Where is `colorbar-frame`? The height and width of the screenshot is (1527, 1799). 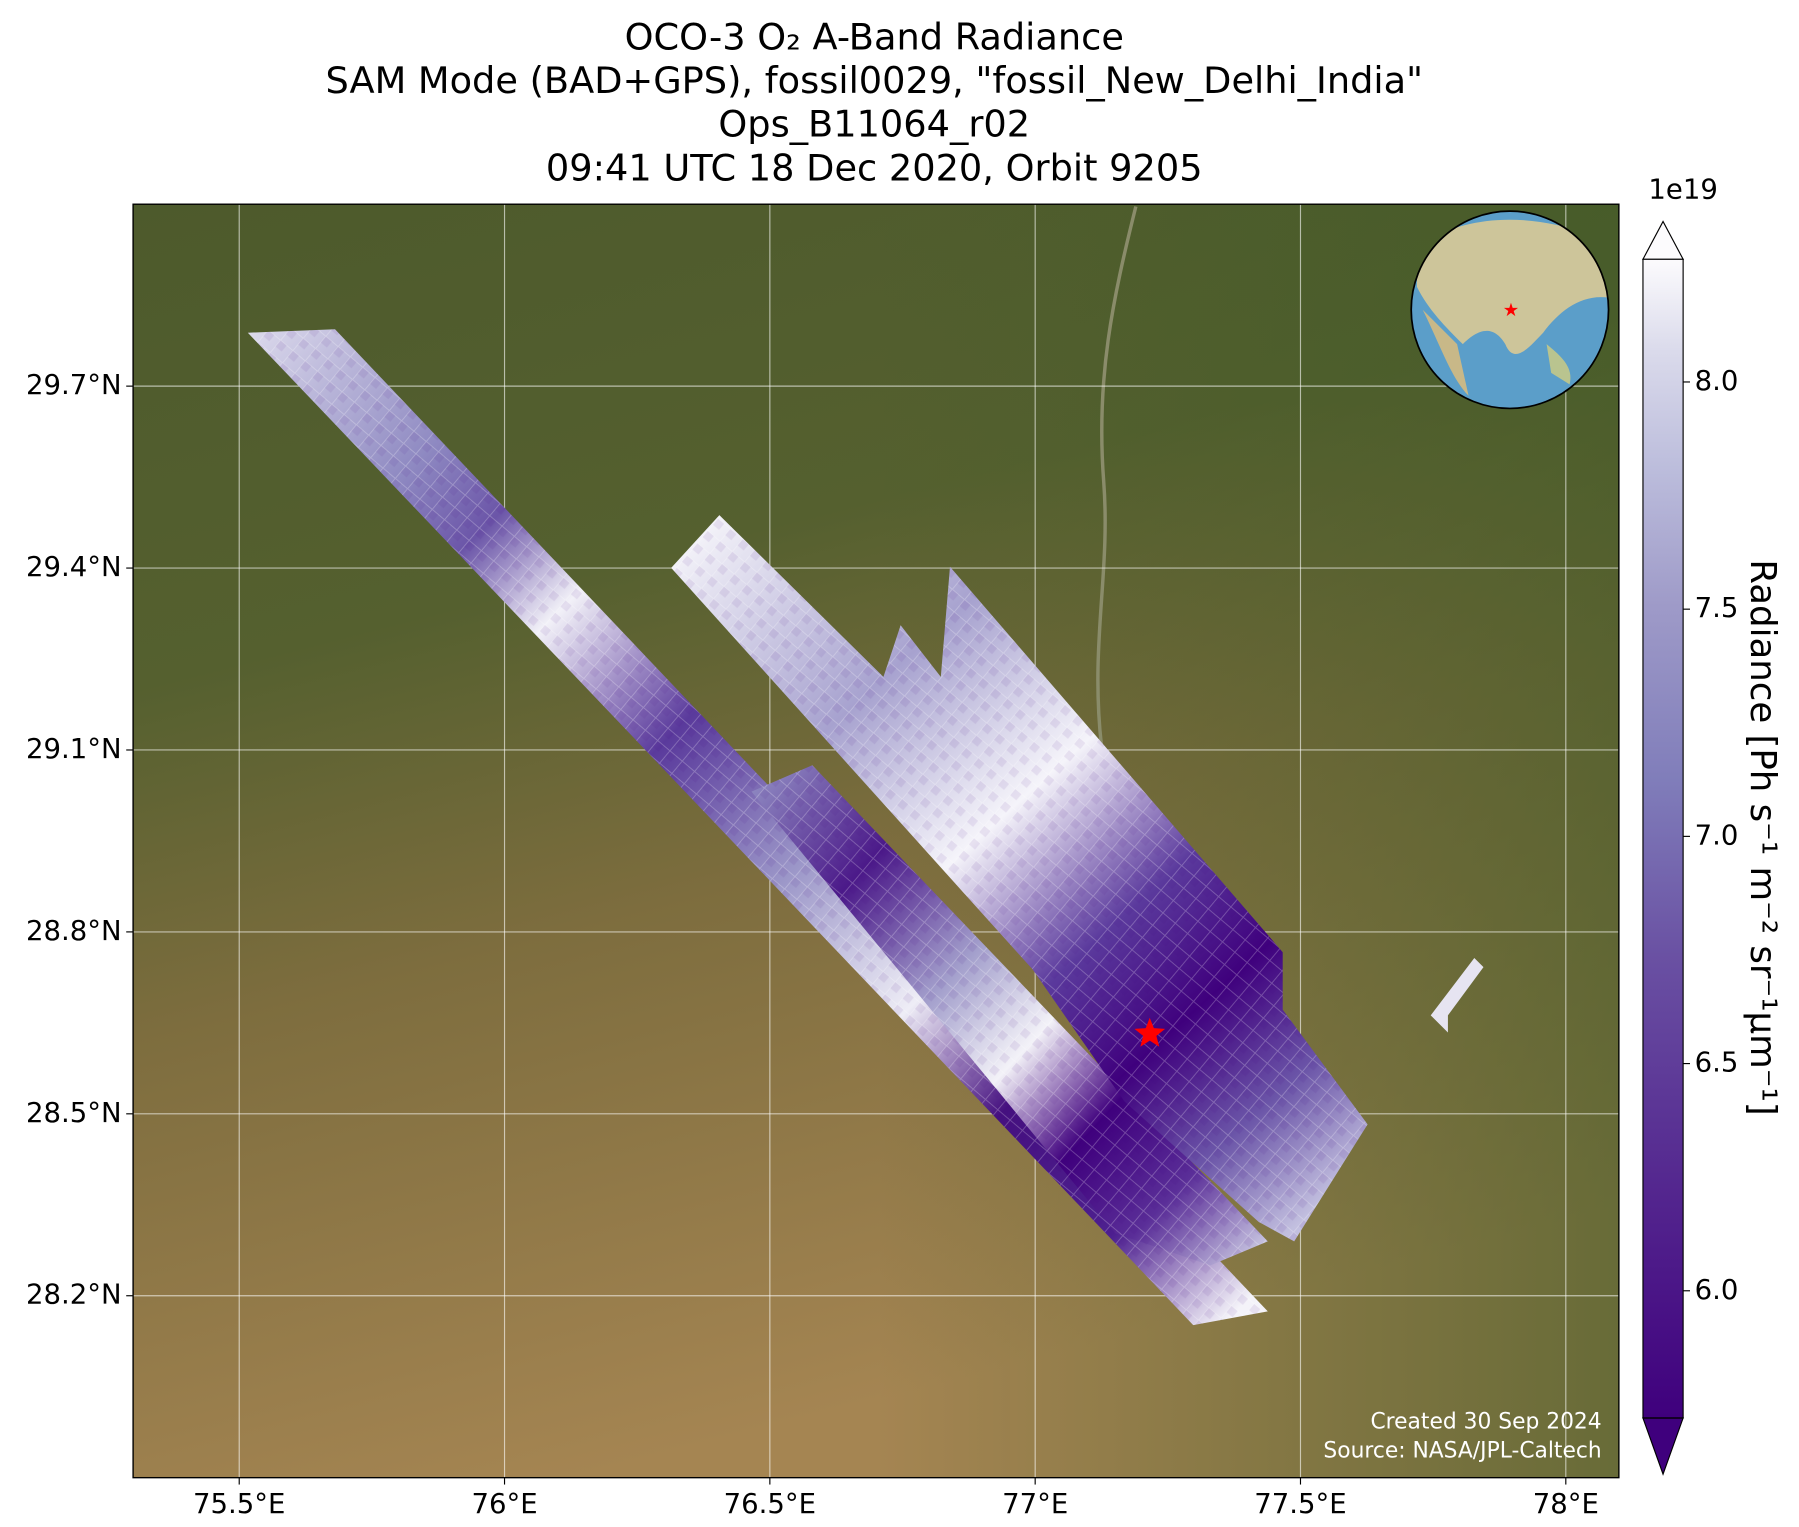 colorbar-frame is located at coordinates (1663, 838).